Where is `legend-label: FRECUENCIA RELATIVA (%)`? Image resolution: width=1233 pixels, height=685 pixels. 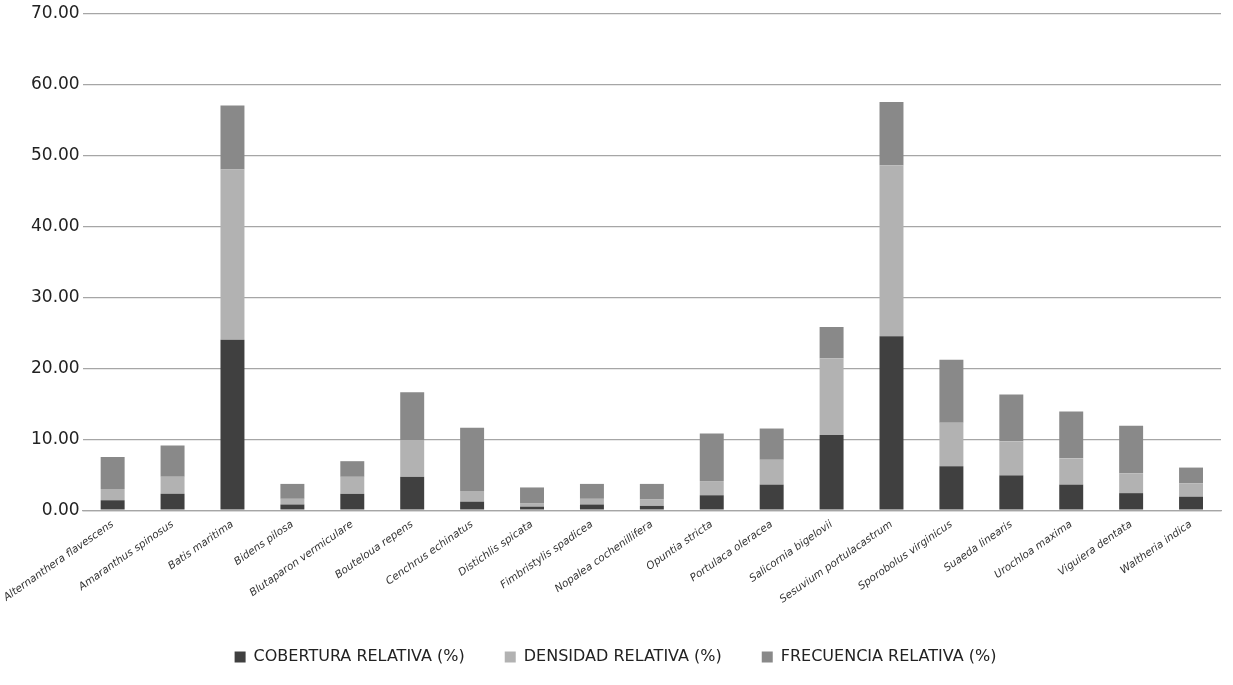 legend-label: FRECUENCIA RELATIVA (%) is located at coordinates (888, 656).